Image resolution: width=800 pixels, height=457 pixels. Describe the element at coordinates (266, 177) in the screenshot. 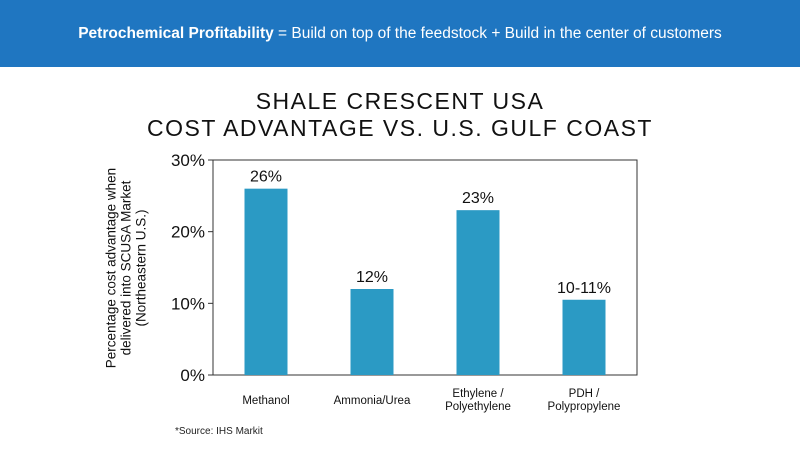

I see `data-label: 26%` at that location.